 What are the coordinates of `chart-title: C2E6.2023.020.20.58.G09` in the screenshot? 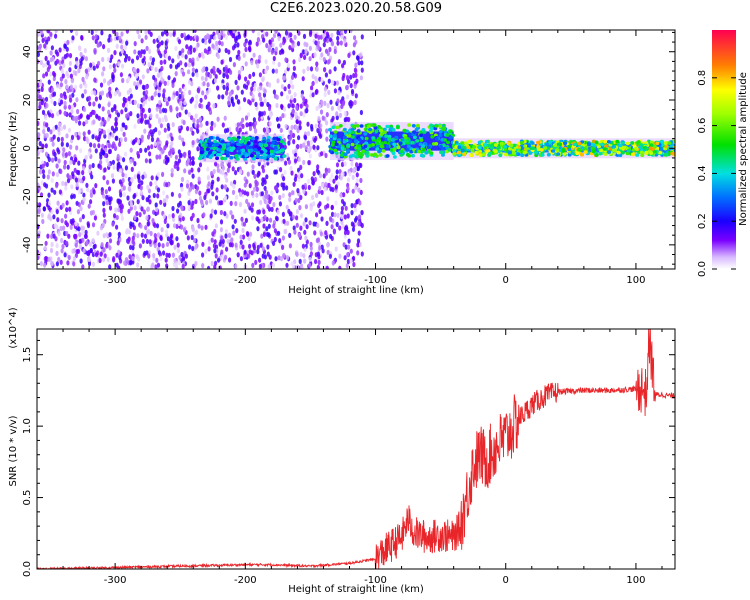 It's located at (356, 8).